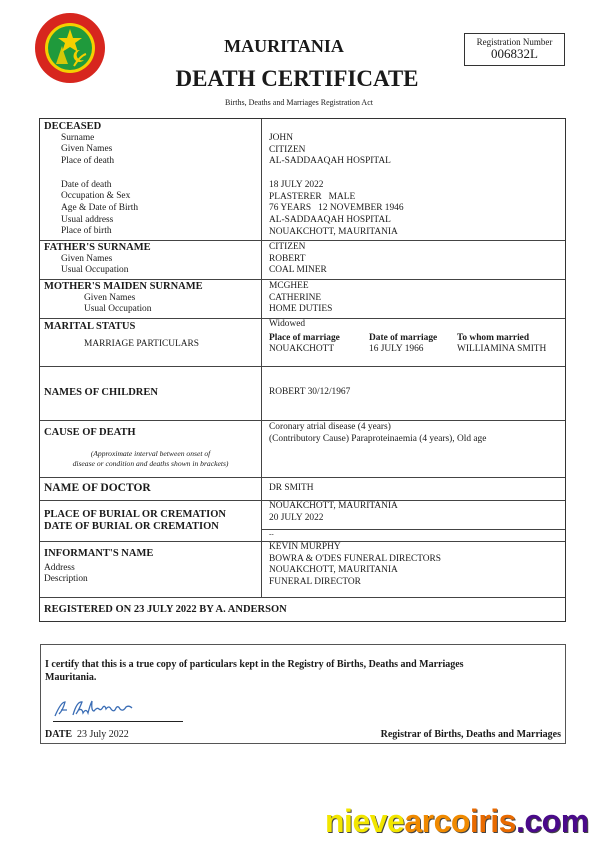 Image resolution: width=604 pixels, height=855 pixels. Describe the element at coordinates (304, 337) in the screenshot. I see `column-header: Place of marriage` at that location.